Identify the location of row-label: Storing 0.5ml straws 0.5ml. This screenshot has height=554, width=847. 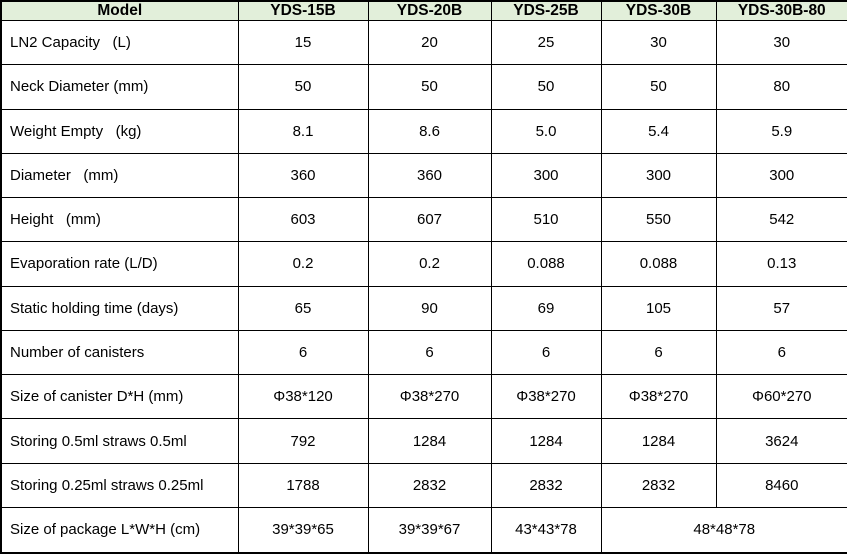
(119, 441).